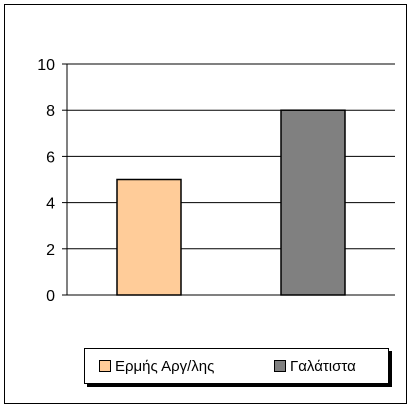  Describe the element at coordinates (50, 250) in the screenshot. I see `y-tick-label-2: 2` at that location.